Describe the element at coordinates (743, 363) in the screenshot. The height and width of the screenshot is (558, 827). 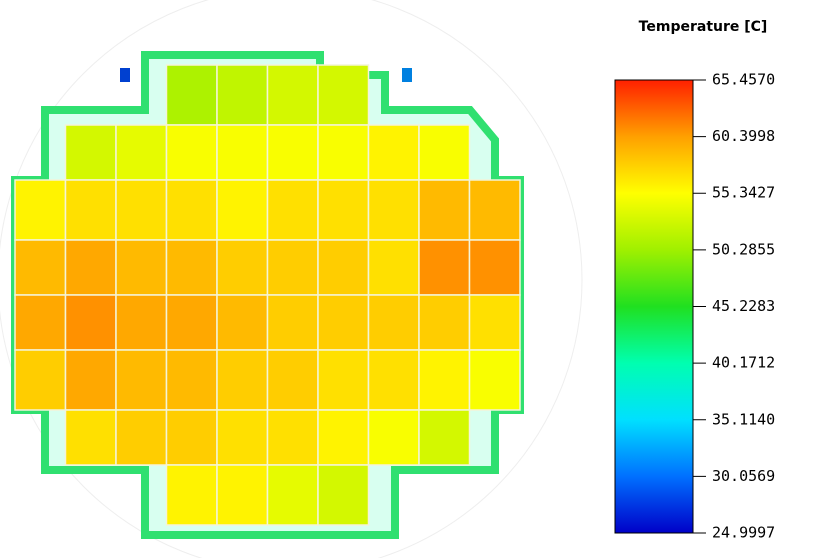
I see `tick-label: 40.1712` at that location.